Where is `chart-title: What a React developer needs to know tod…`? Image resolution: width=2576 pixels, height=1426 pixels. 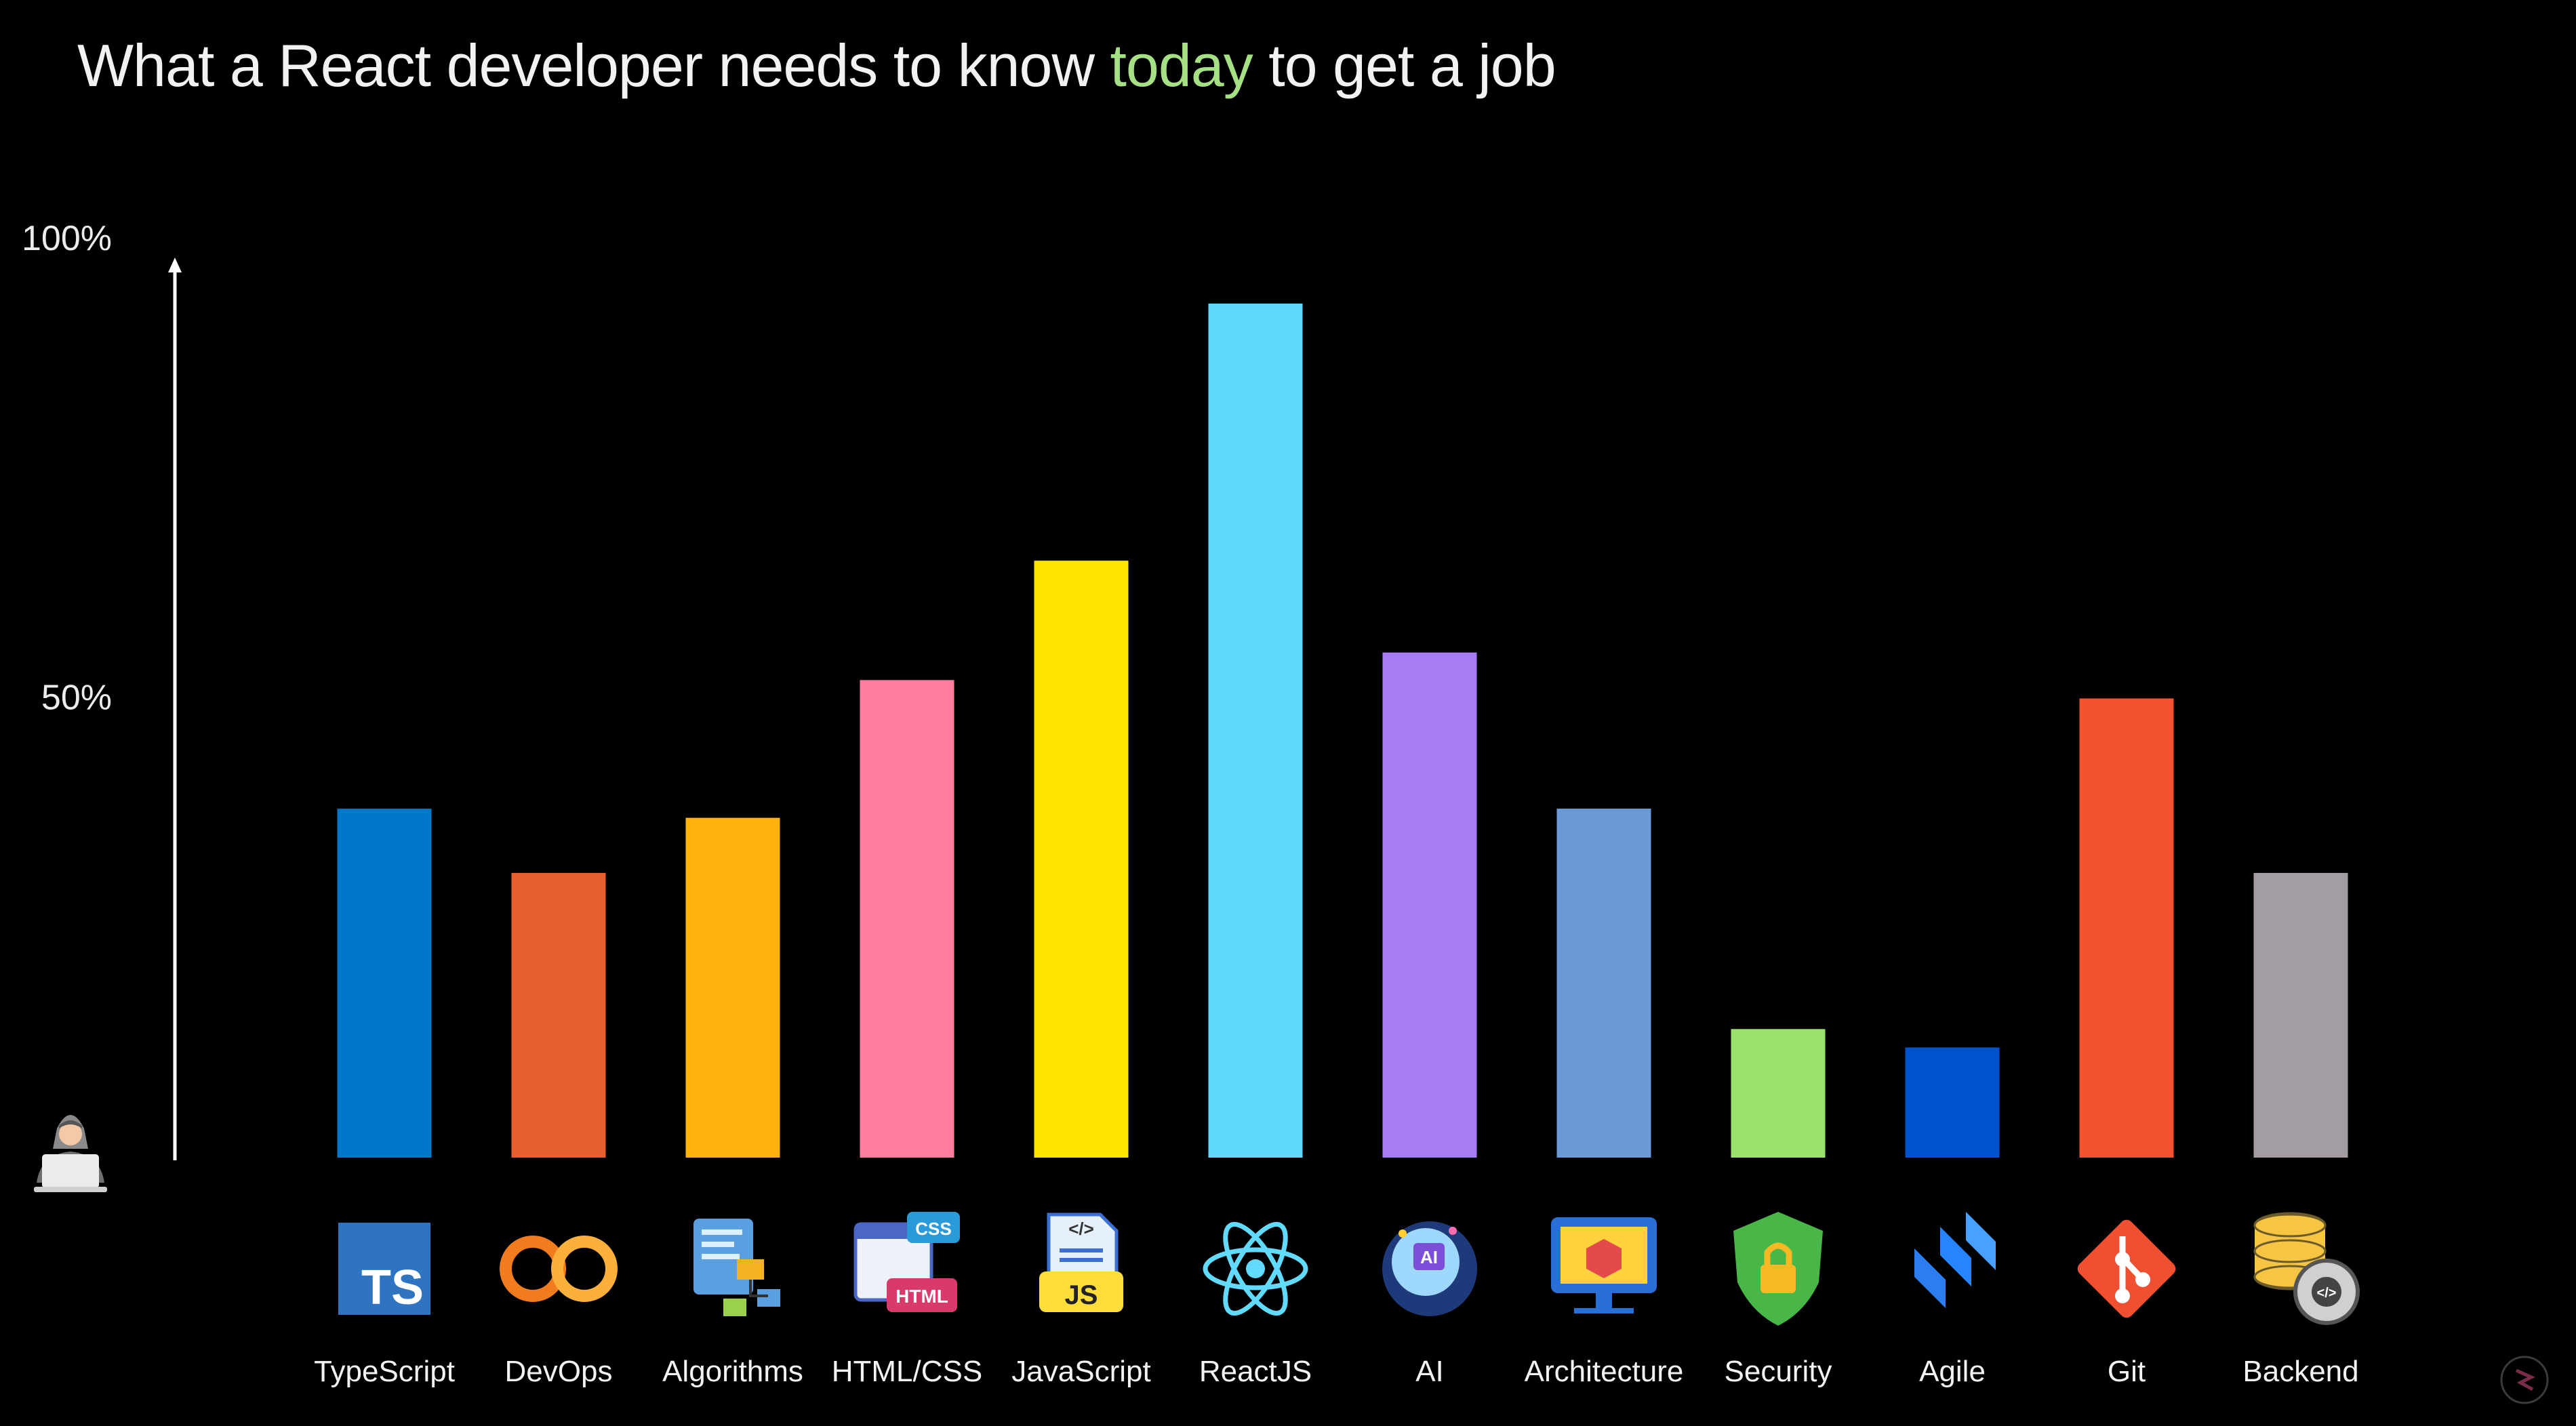 chart-title: What a React developer needs to know tod… is located at coordinates (816, 65).